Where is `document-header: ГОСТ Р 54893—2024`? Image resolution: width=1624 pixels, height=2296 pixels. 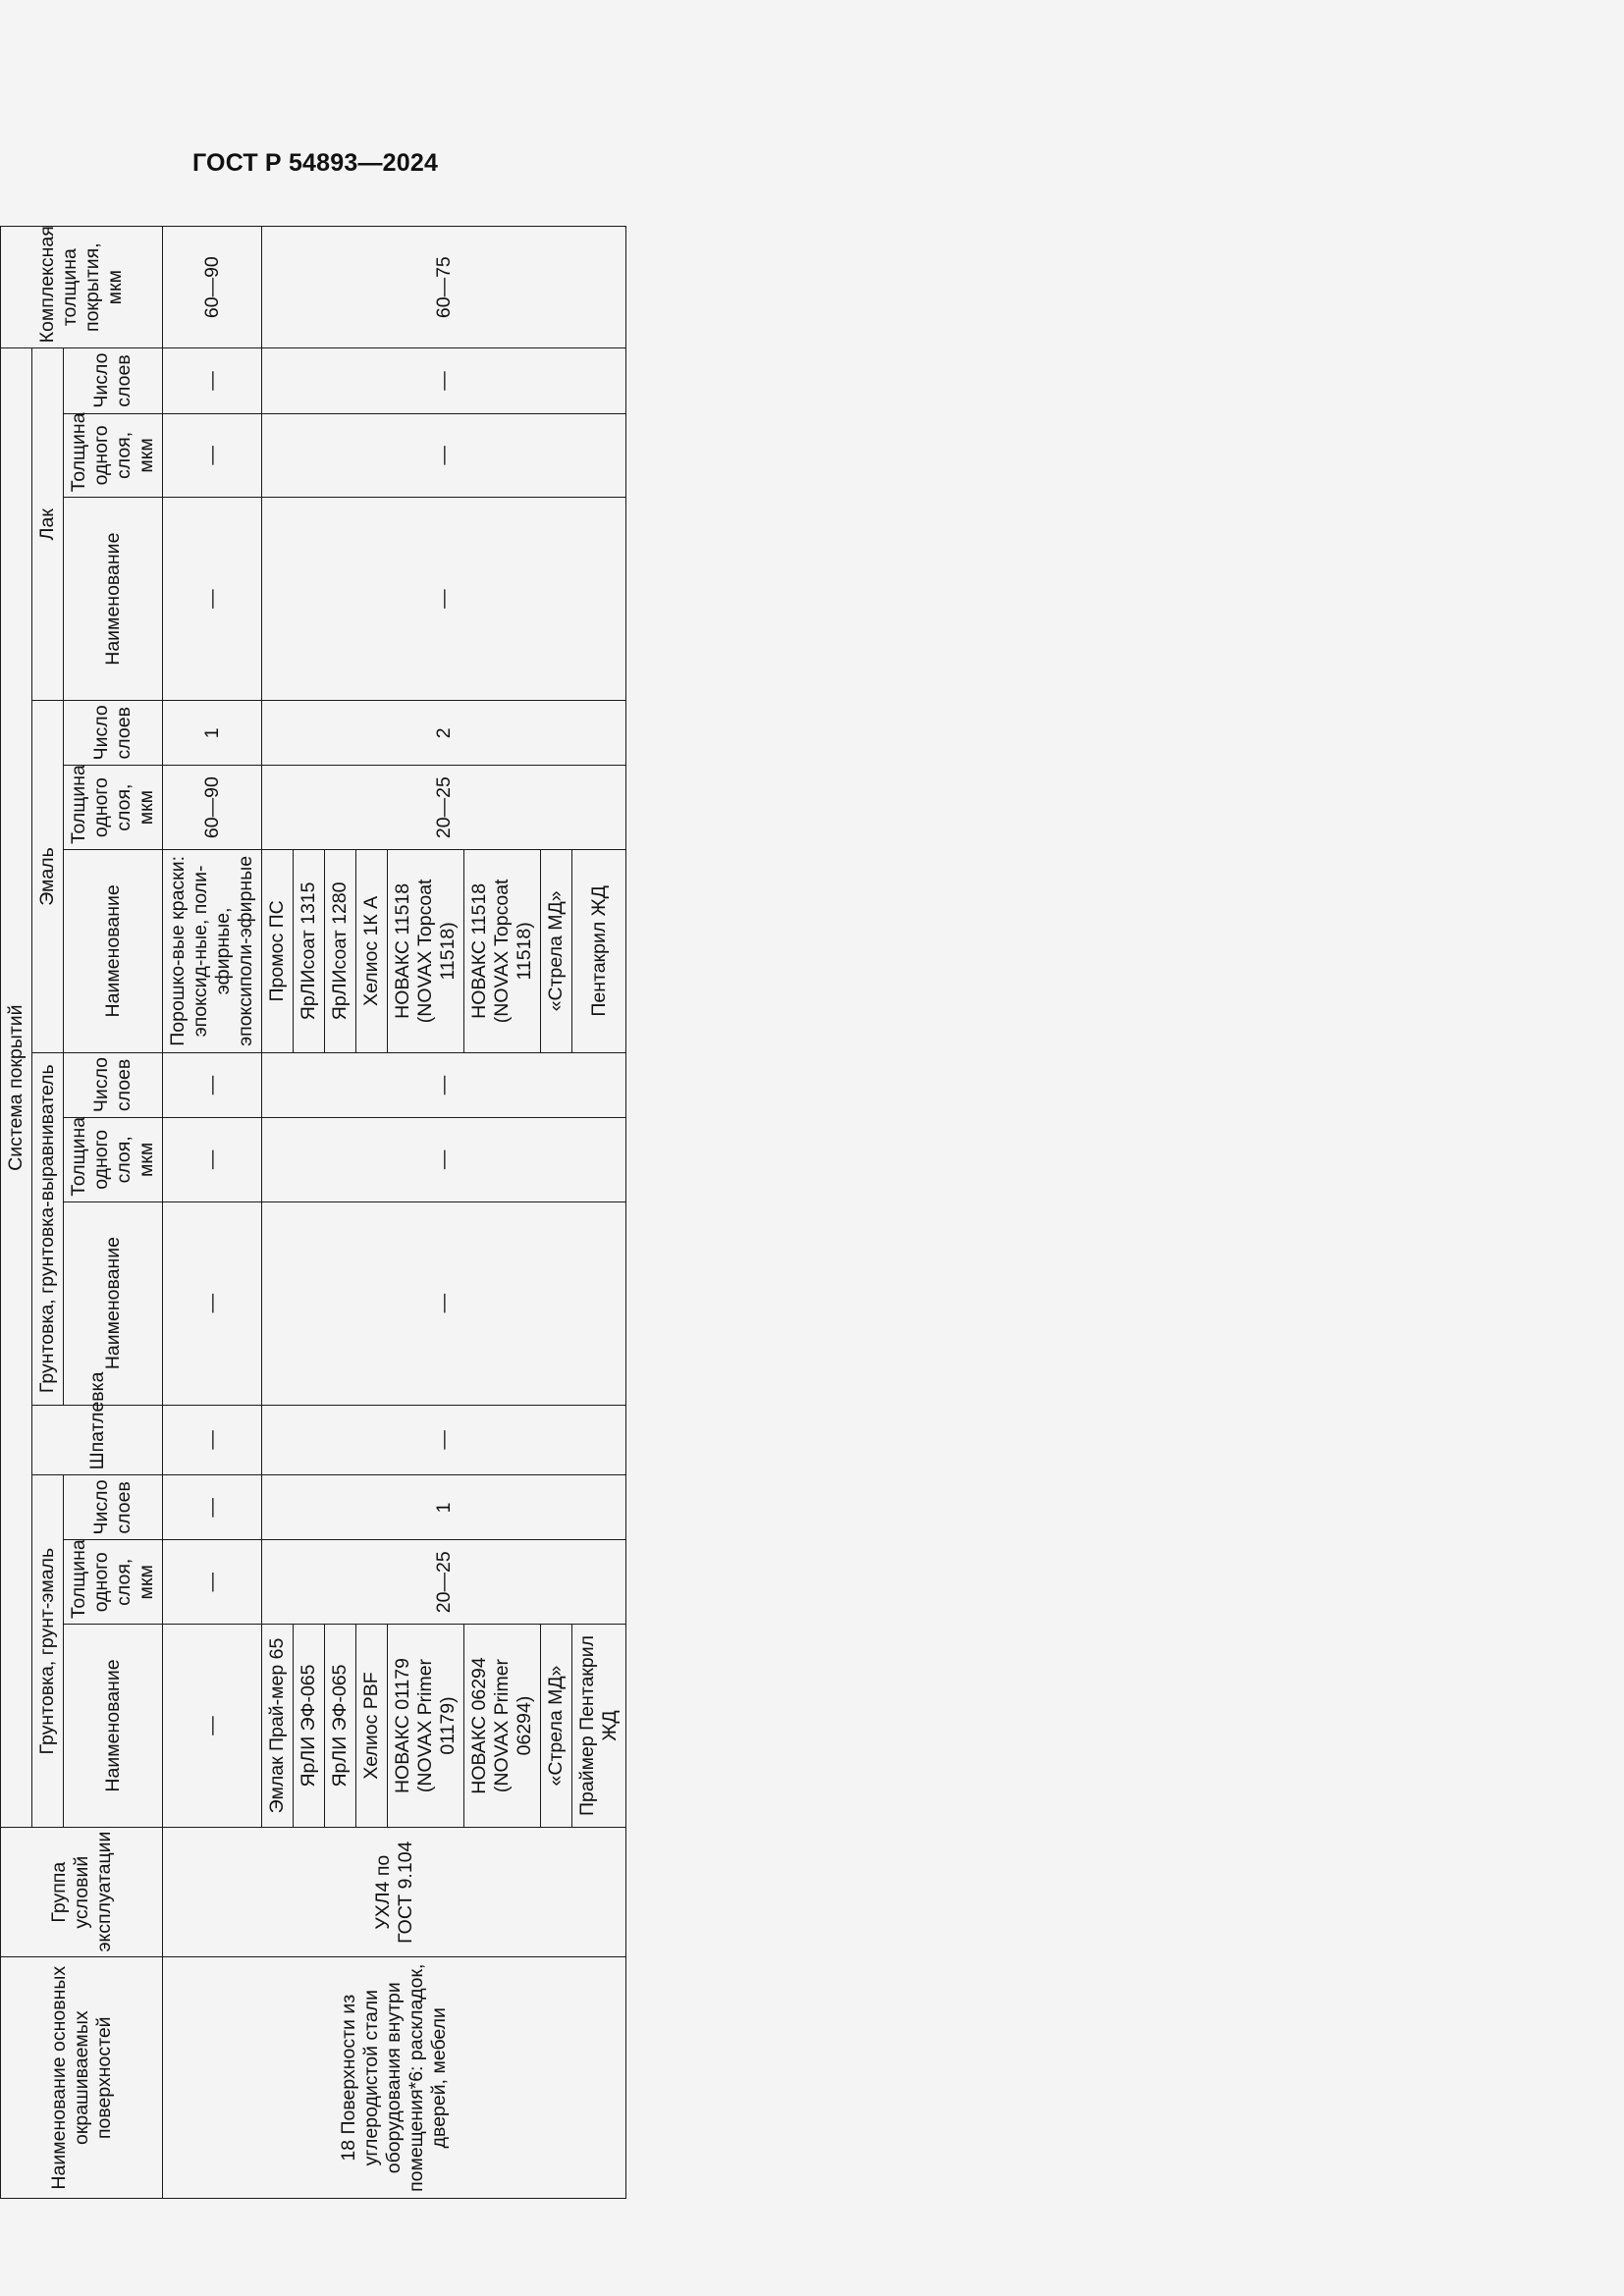
document-header: ГОСТ Р 54893—2024 is located at coordinates (315, 163).